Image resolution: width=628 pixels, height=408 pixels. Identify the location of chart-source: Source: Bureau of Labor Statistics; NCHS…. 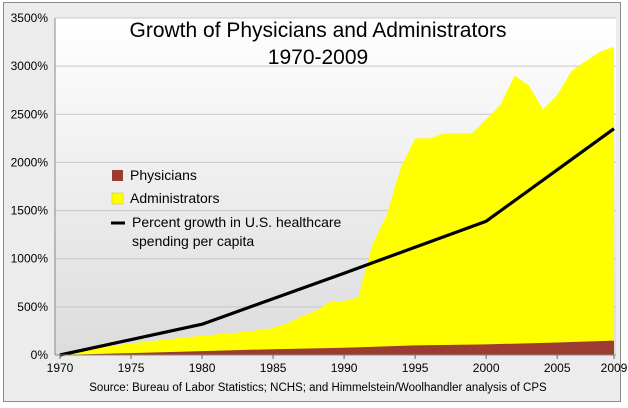
(318, 388).